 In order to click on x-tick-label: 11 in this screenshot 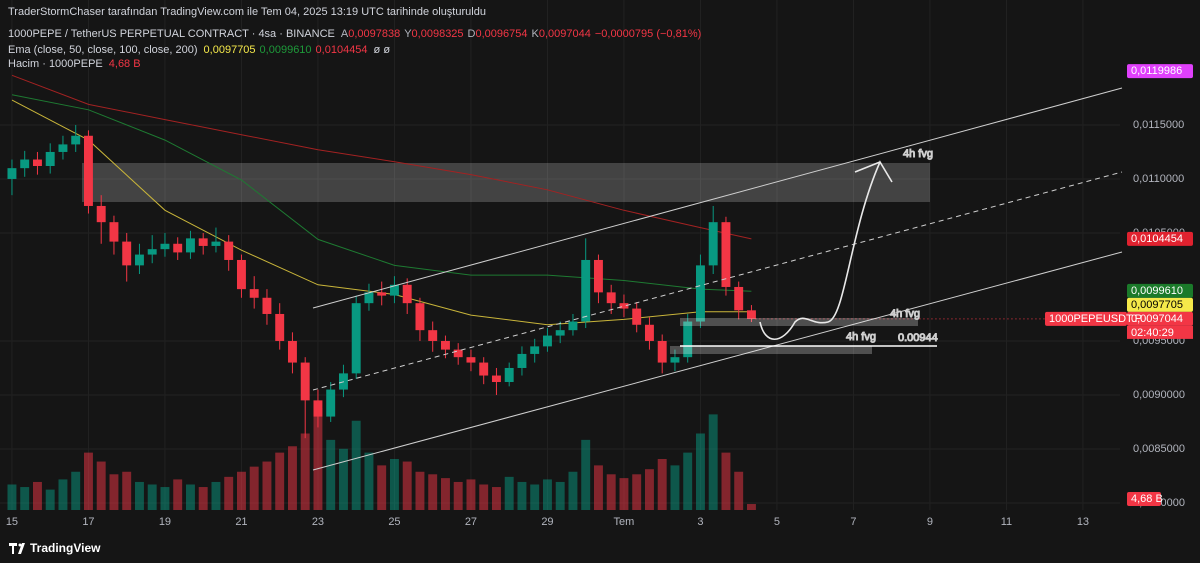, I will do `click(1006, 522)`.